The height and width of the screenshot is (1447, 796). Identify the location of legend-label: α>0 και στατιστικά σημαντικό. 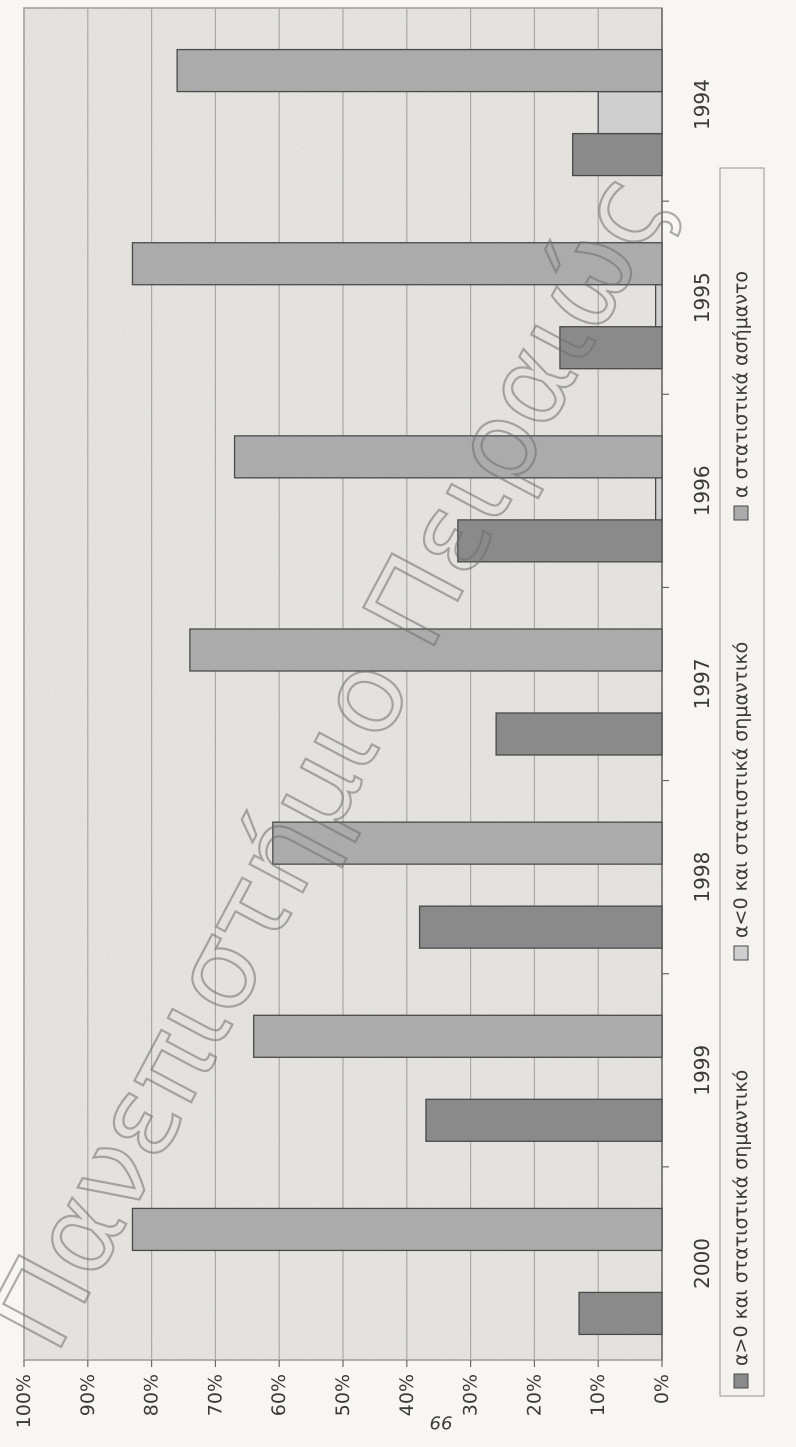
(741, 1218).